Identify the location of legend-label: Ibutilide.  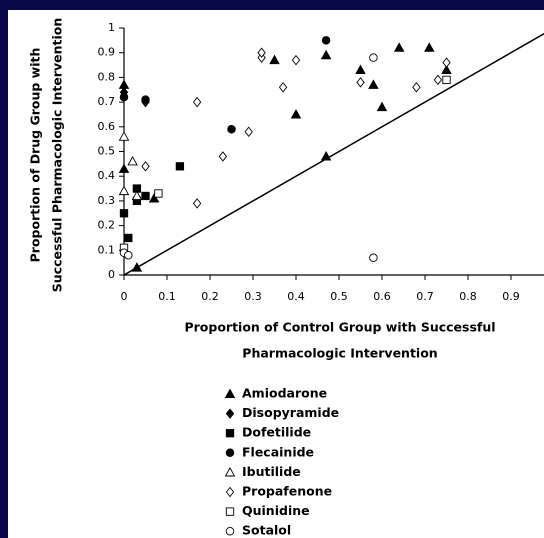
(271, 471).